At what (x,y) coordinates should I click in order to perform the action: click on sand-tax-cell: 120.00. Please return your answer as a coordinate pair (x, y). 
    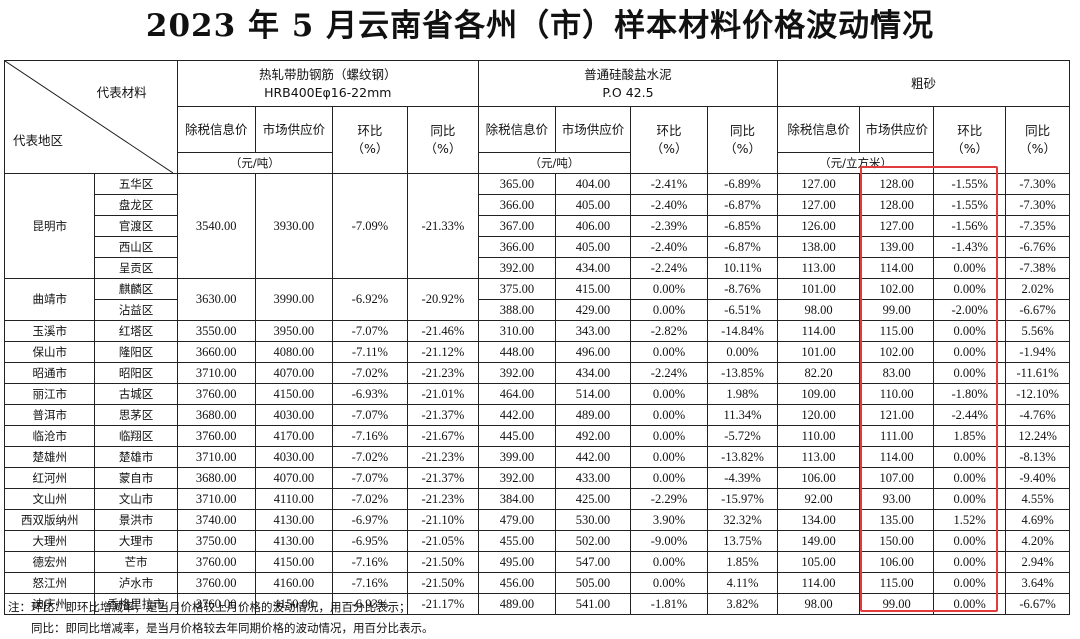
    Looking at the image, I should click on (818, 415).